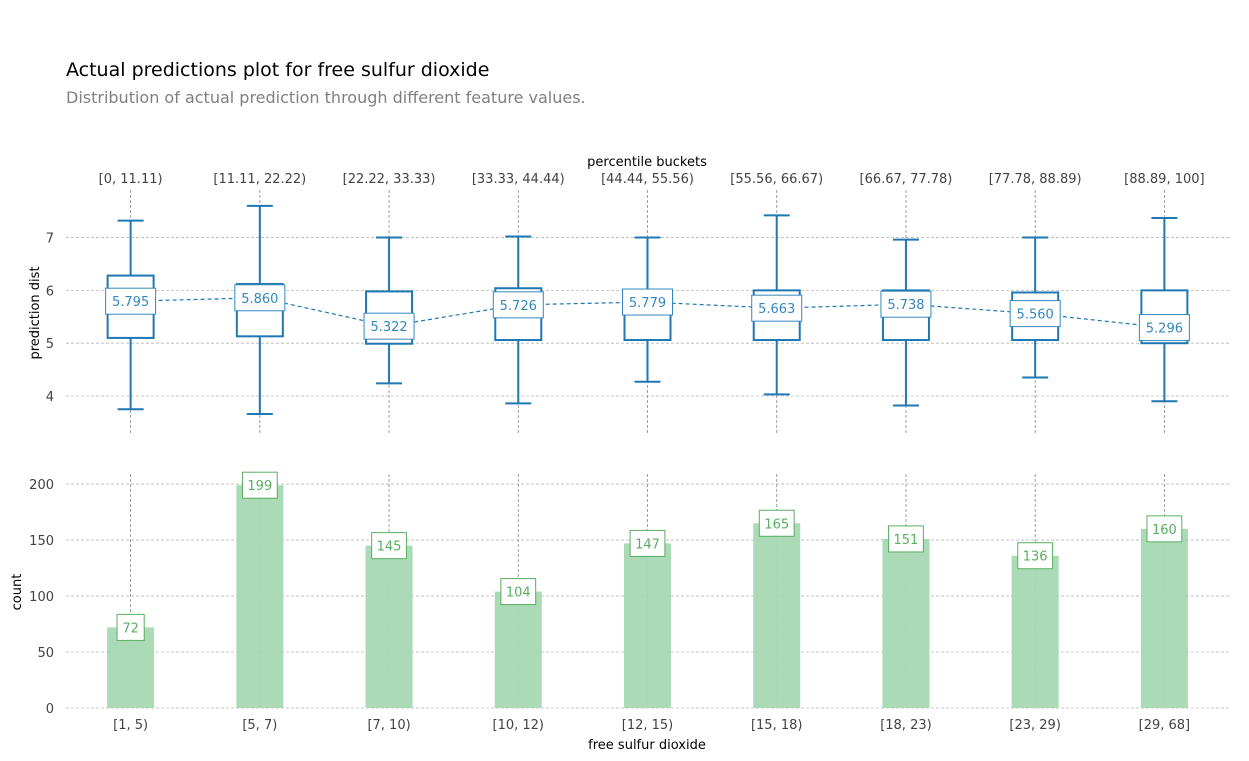 The image size is (1249, 761). Describe the element at coordinates (777, 725) in the screenshot. I see `bottom-x-tick-label: [15, 18)` at that location.